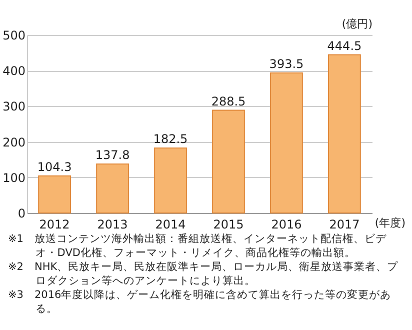 The height and width of the screenshot is (330, 412). I want to click on text: ※2 NHK、民放キー局、民放在阪準キー局、ローカル局、衛星放送事業者、プロダクション等へのアンケートにより算出。, so click(204, 274).